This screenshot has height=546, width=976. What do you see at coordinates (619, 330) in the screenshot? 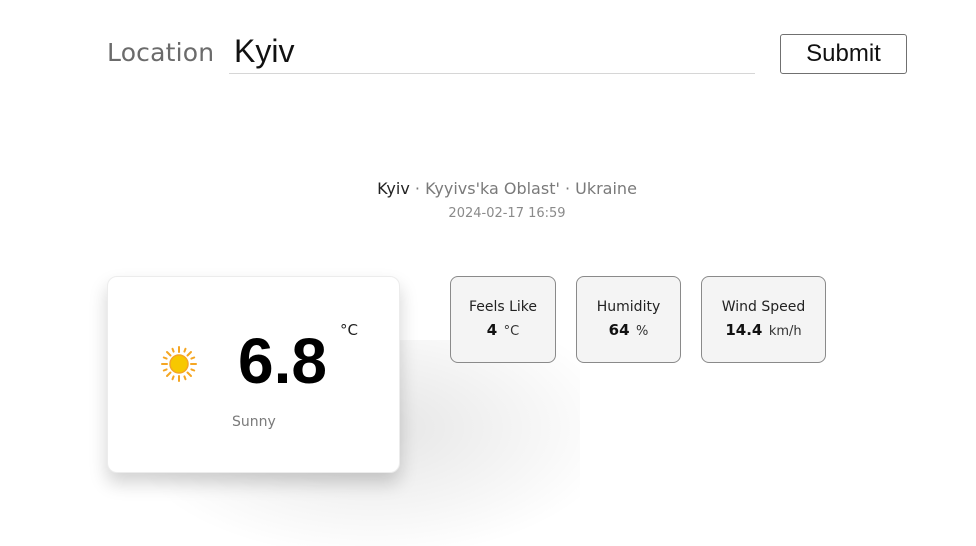
I see `humidity-value: 64` at bounding box center [619, 330].